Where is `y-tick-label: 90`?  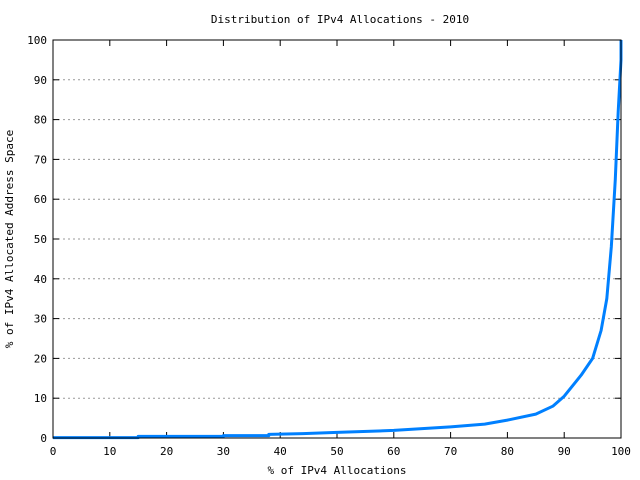
y-tick-label: 90 is located at coordinates (40, 80).